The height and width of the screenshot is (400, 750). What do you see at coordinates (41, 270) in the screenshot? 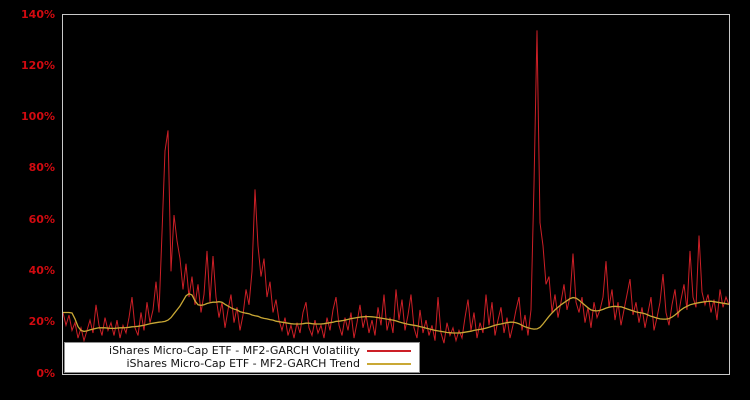
I see `y-tick-label: 40%` at bounding box center [41, 270].